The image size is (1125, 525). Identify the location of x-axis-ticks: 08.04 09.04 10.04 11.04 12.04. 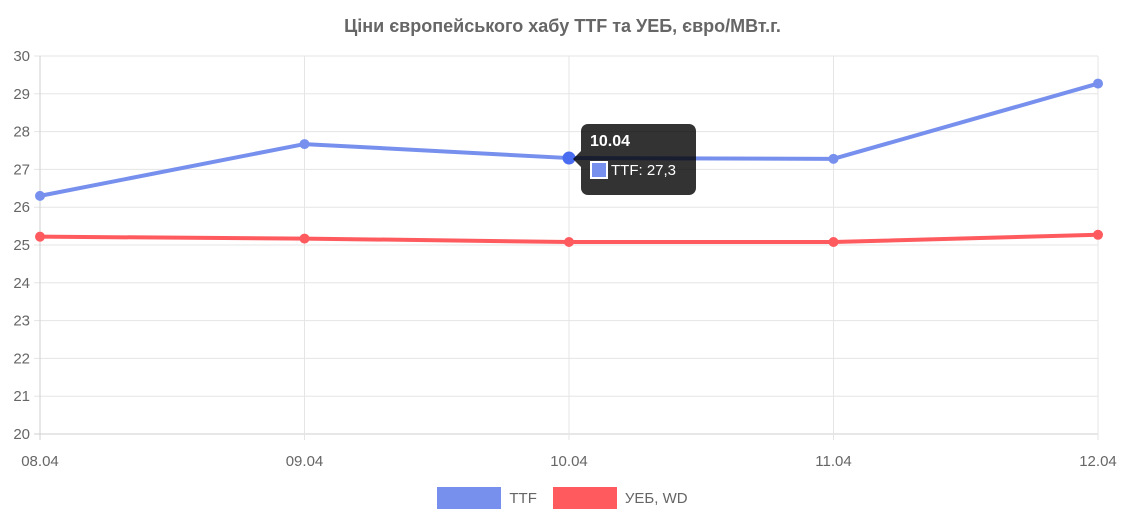
(569, 461).